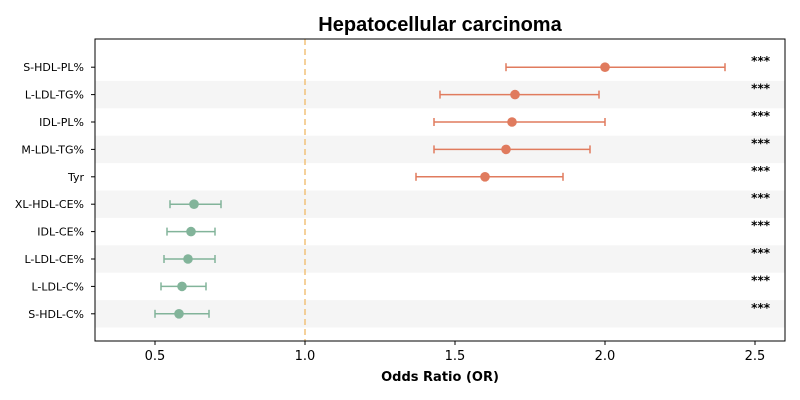  What do you see at coordinates (49, 204) in the screenshot?
I see `row-label: XL-HDL-CE%` at bounding box center [49, 204].